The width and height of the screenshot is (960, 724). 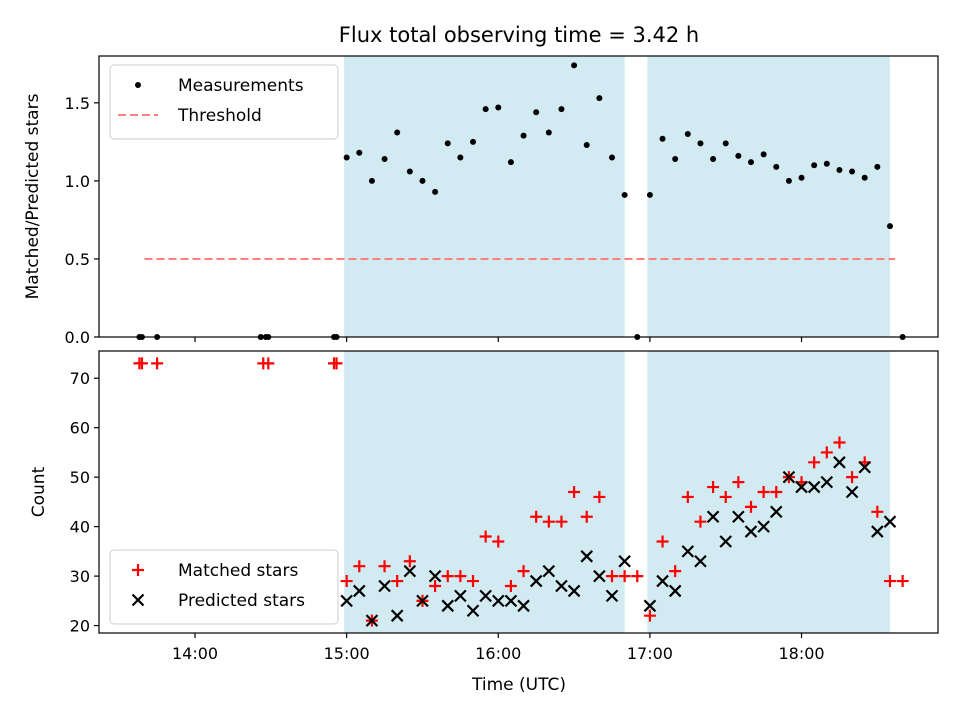 What do you see at coordinates (138, 85) in the screenshot?
I see `legend-marker-dot` at bounding box center [138, 85].